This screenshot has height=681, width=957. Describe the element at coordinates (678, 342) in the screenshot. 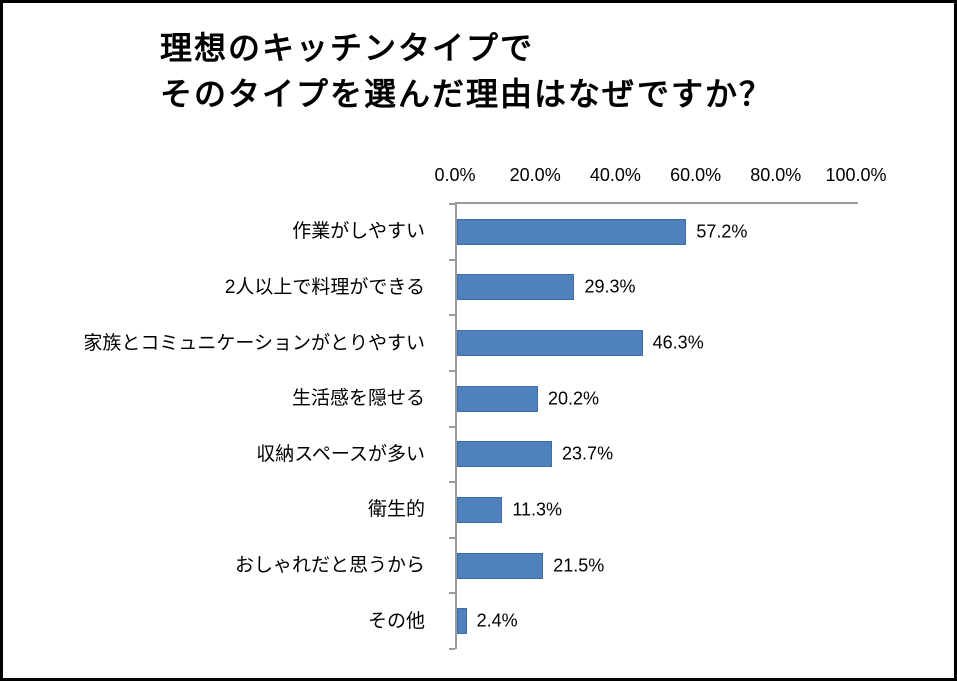

I see `value-label: 46.3%` at that location.